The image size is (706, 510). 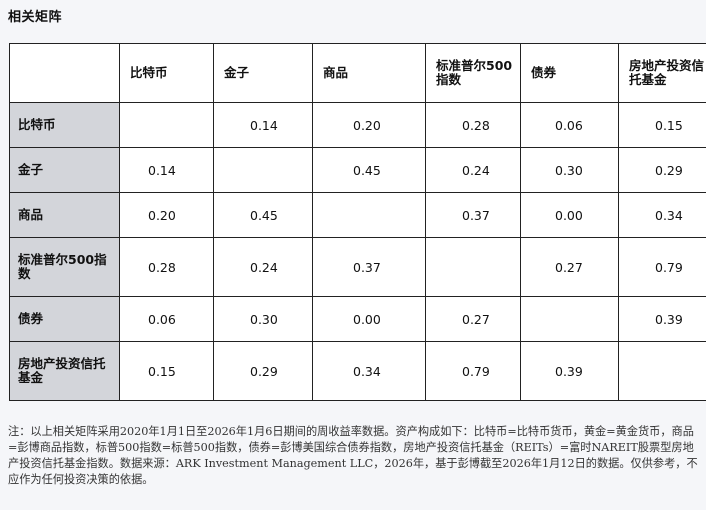 I want to click on row-header: 债券, so click(x=64, y=319).